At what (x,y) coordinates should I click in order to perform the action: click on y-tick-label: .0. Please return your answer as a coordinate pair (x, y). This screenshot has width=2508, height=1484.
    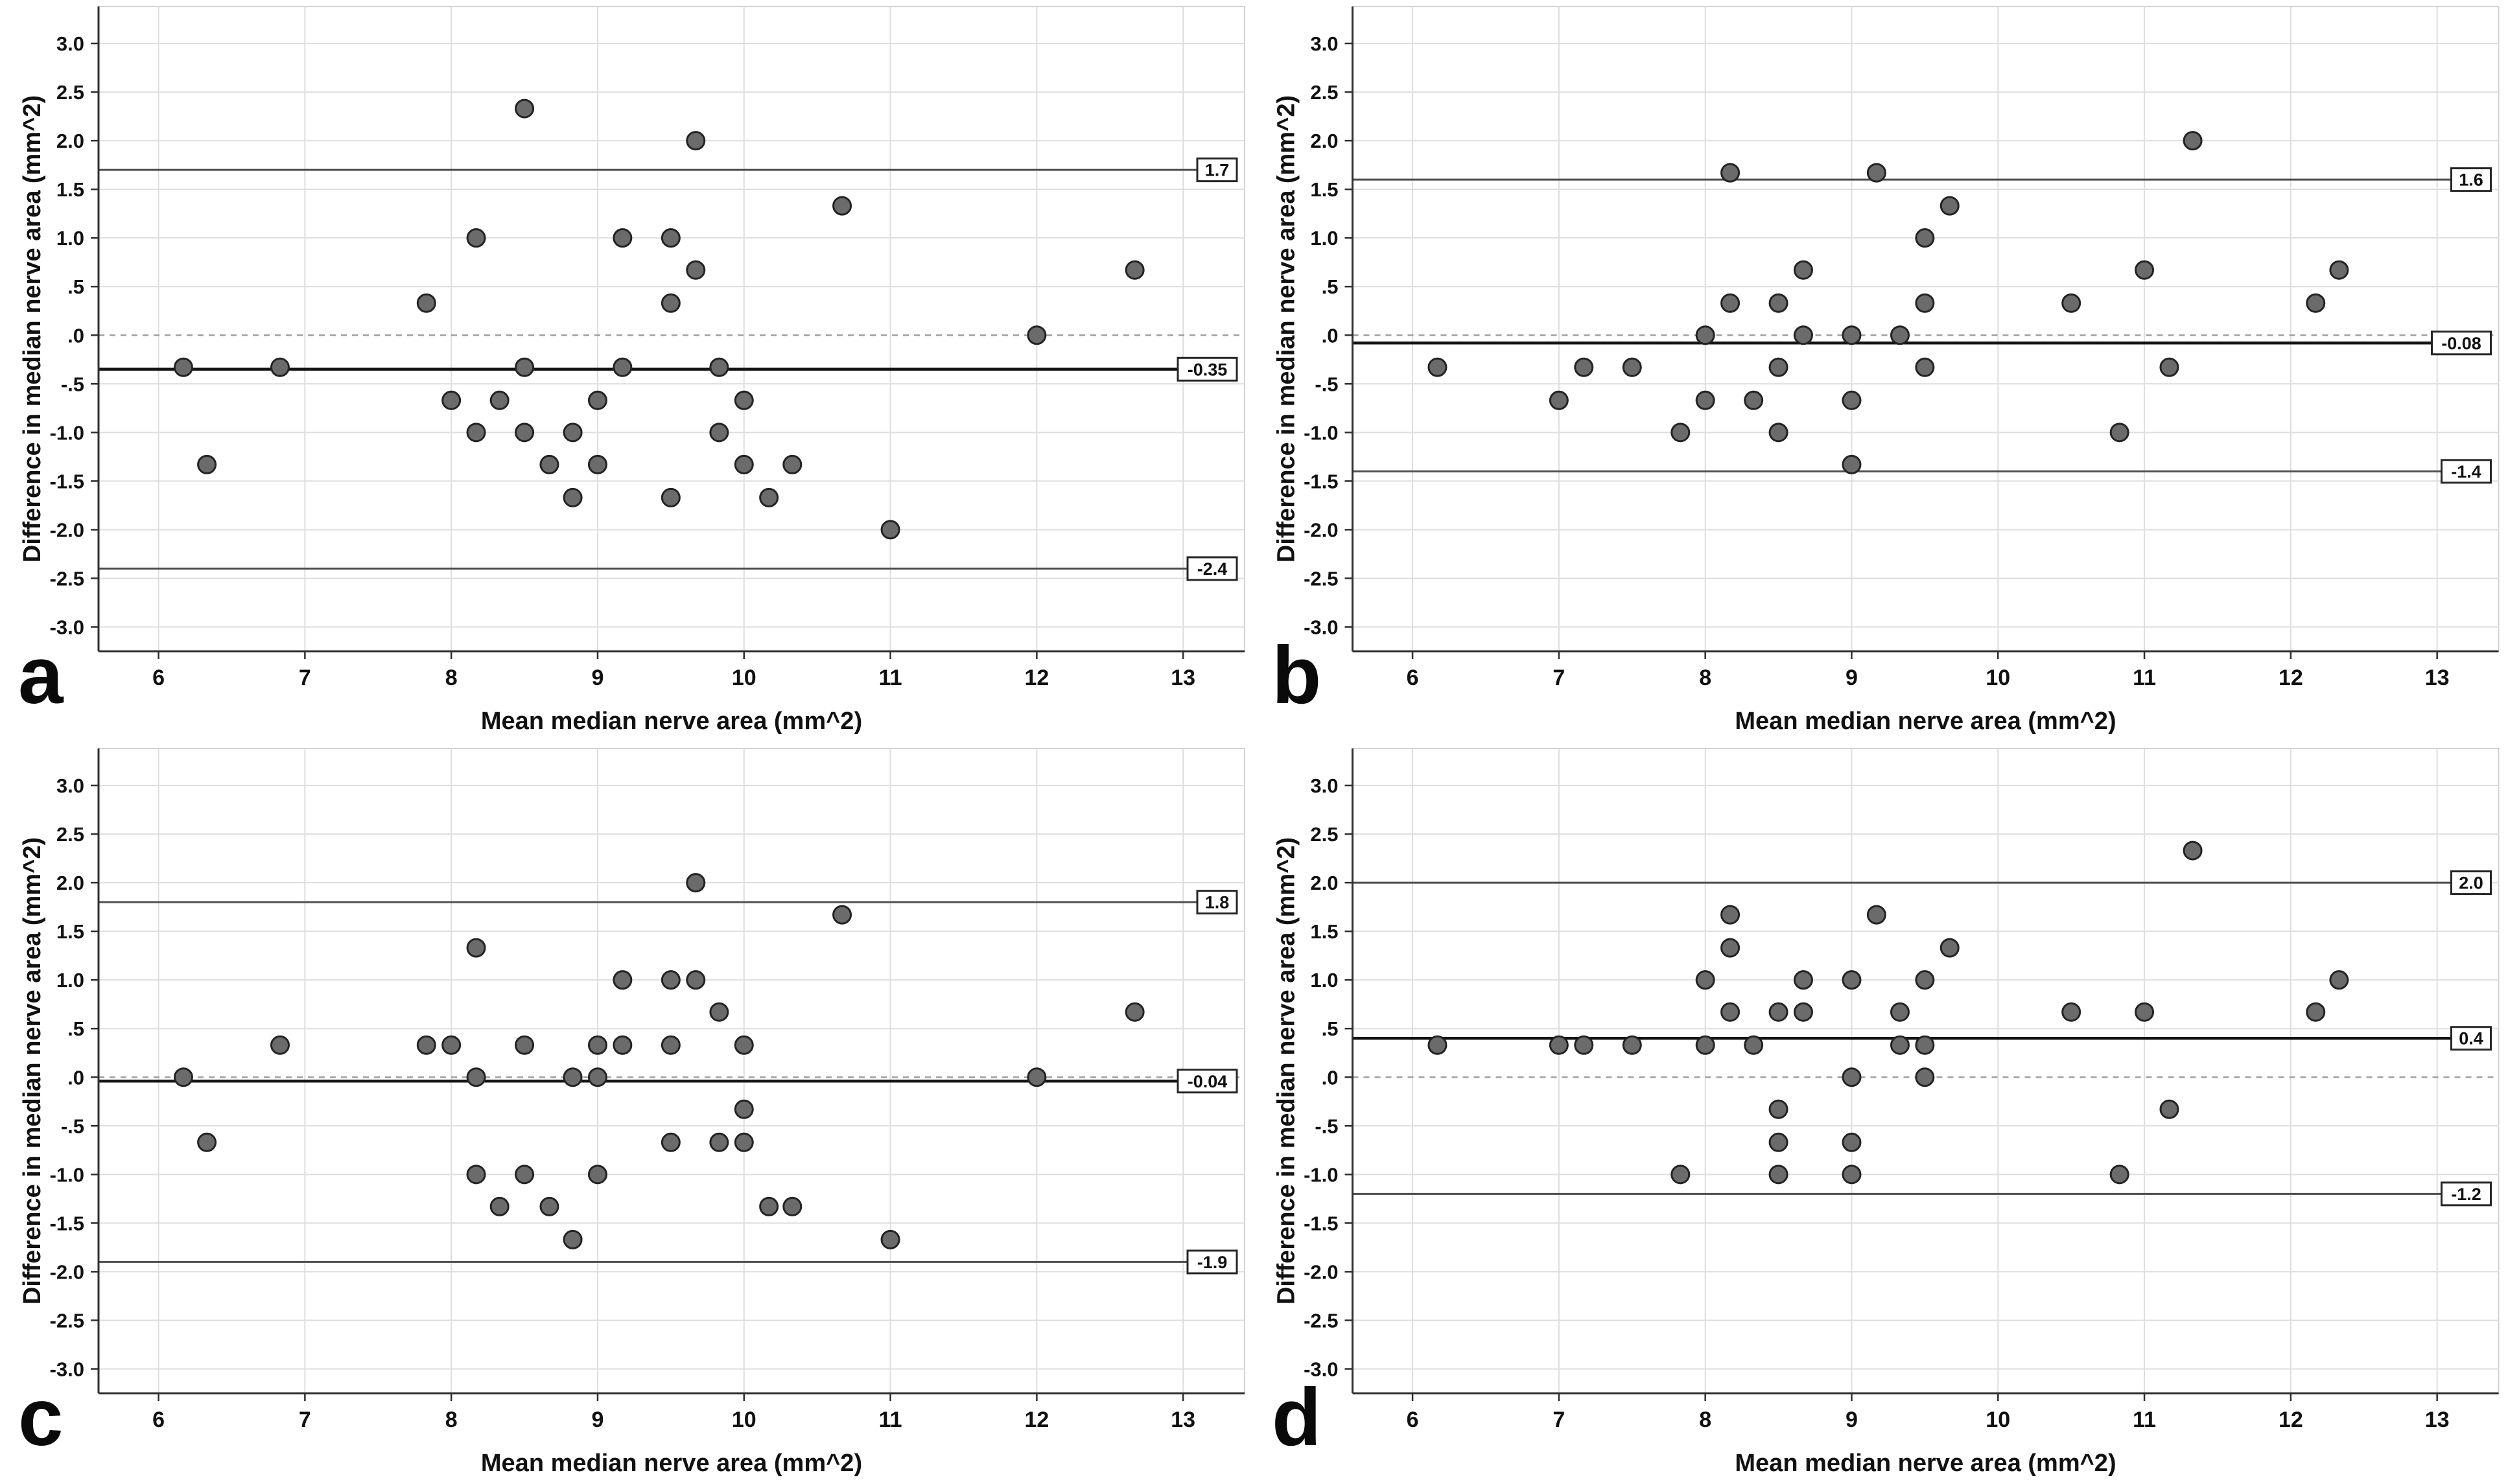
    Looking at the image, I should click on (1330, 1077).